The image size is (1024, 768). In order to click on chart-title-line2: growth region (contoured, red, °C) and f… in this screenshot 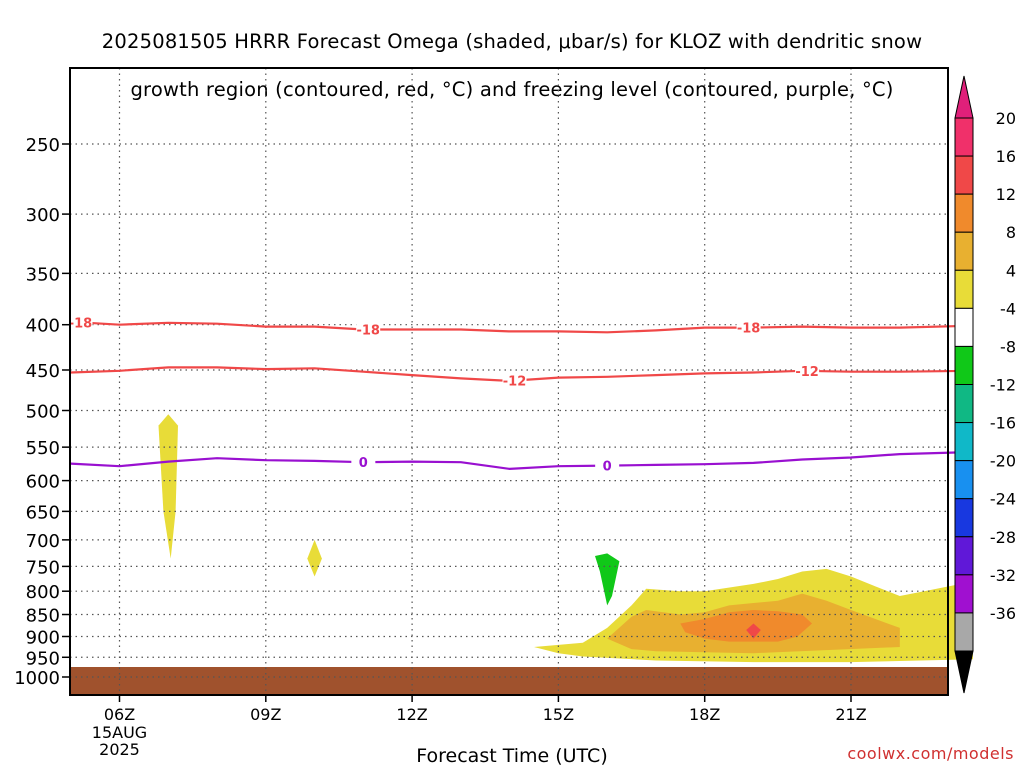, I will do `click(512, 89)`.